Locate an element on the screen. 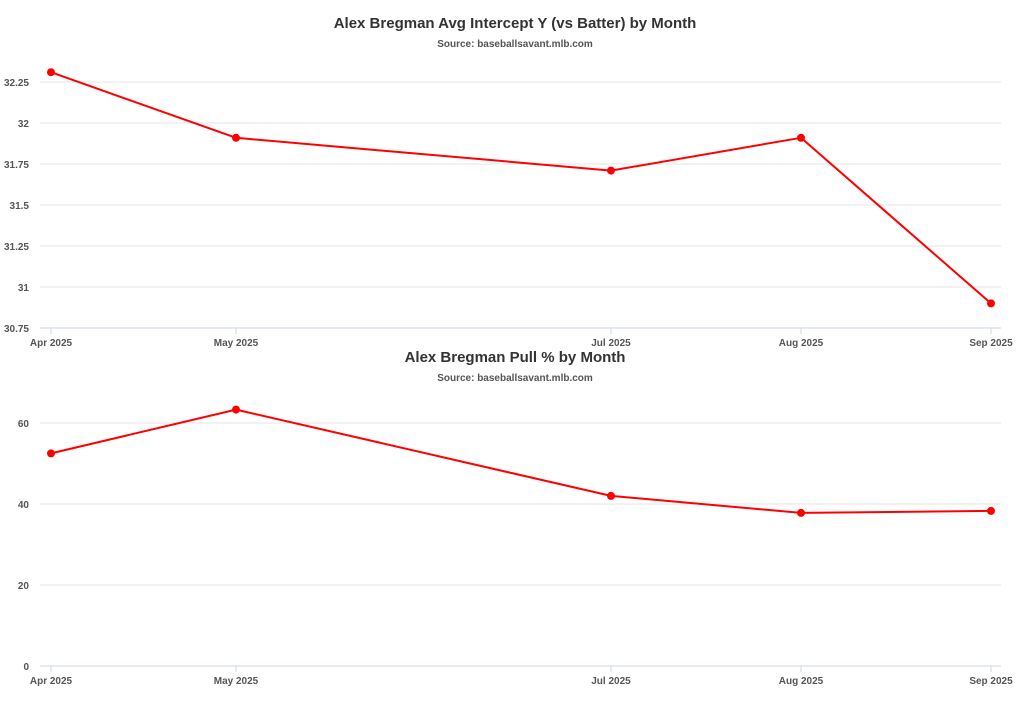 This screenshot has width=1030, height=706. chart2-x-tick-label: Aug 2025 is located at coordinates (801, 681).